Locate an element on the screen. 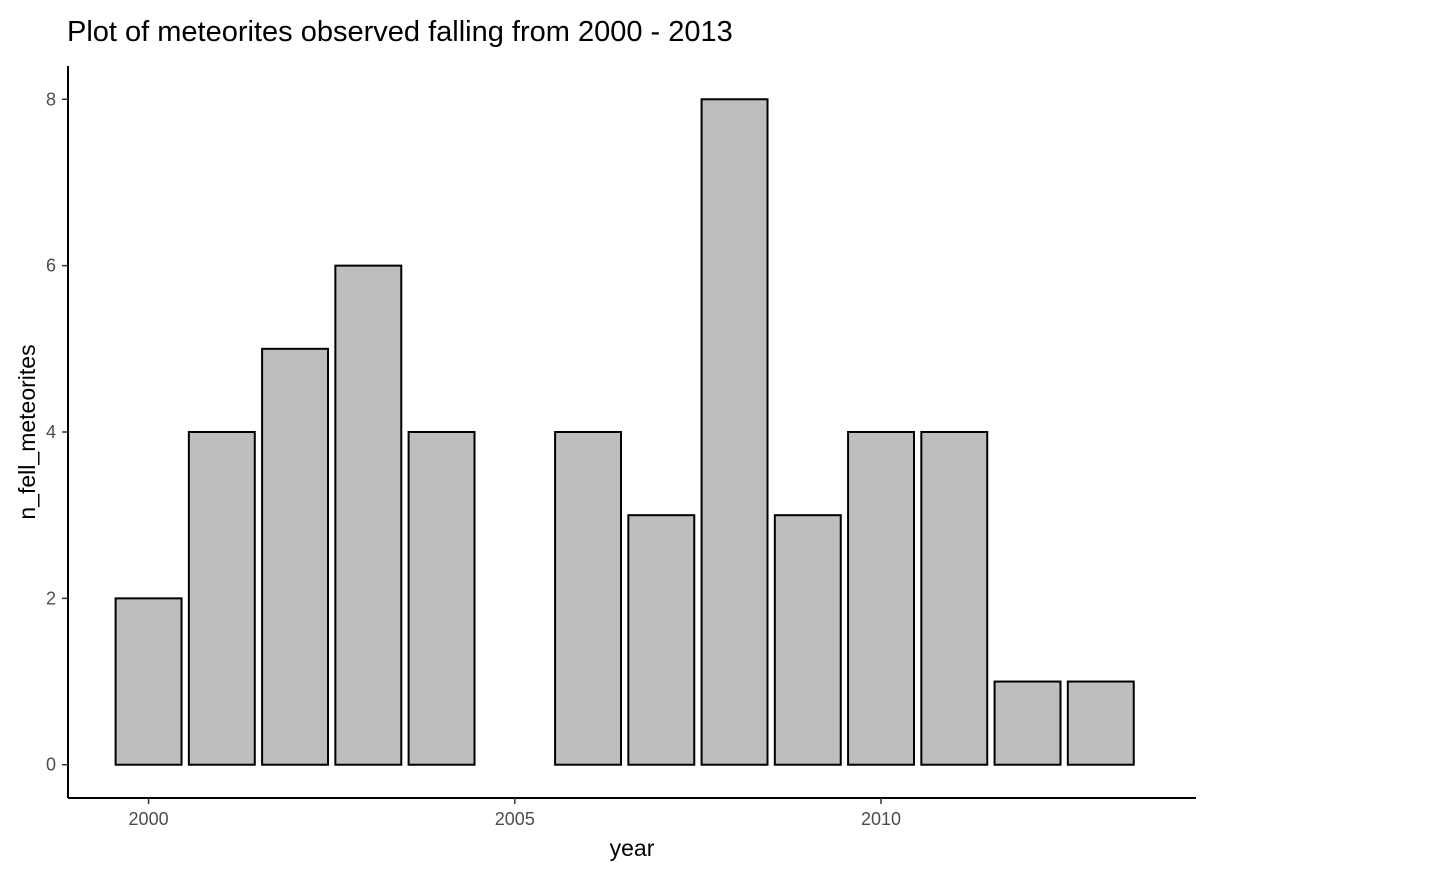 The width and height of the screenshot is (1450, 888). bar-2011 is located at coordinates (954, 598).